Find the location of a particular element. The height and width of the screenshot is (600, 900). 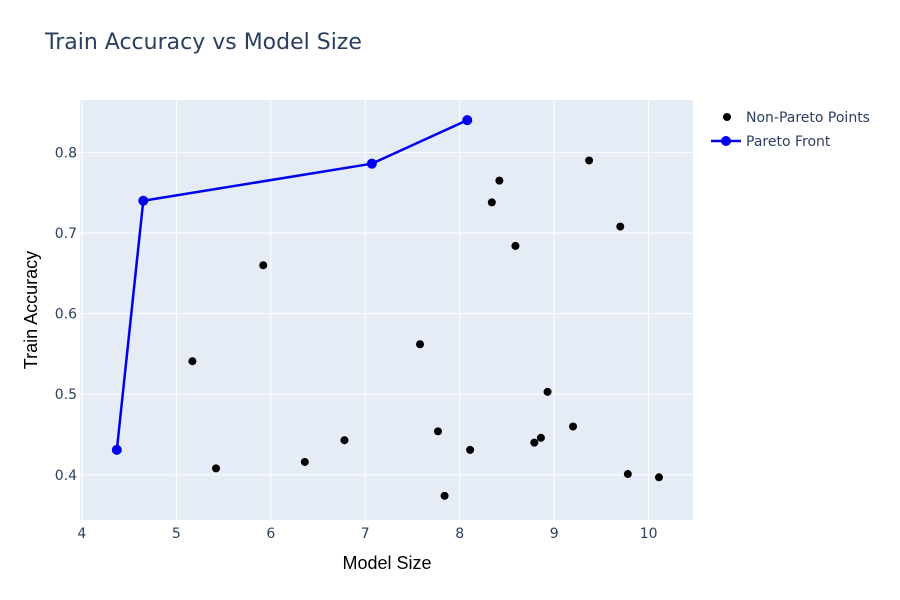

legend-item-non-pareto: Non-Pareto Points is located at coordinates (796, 118).